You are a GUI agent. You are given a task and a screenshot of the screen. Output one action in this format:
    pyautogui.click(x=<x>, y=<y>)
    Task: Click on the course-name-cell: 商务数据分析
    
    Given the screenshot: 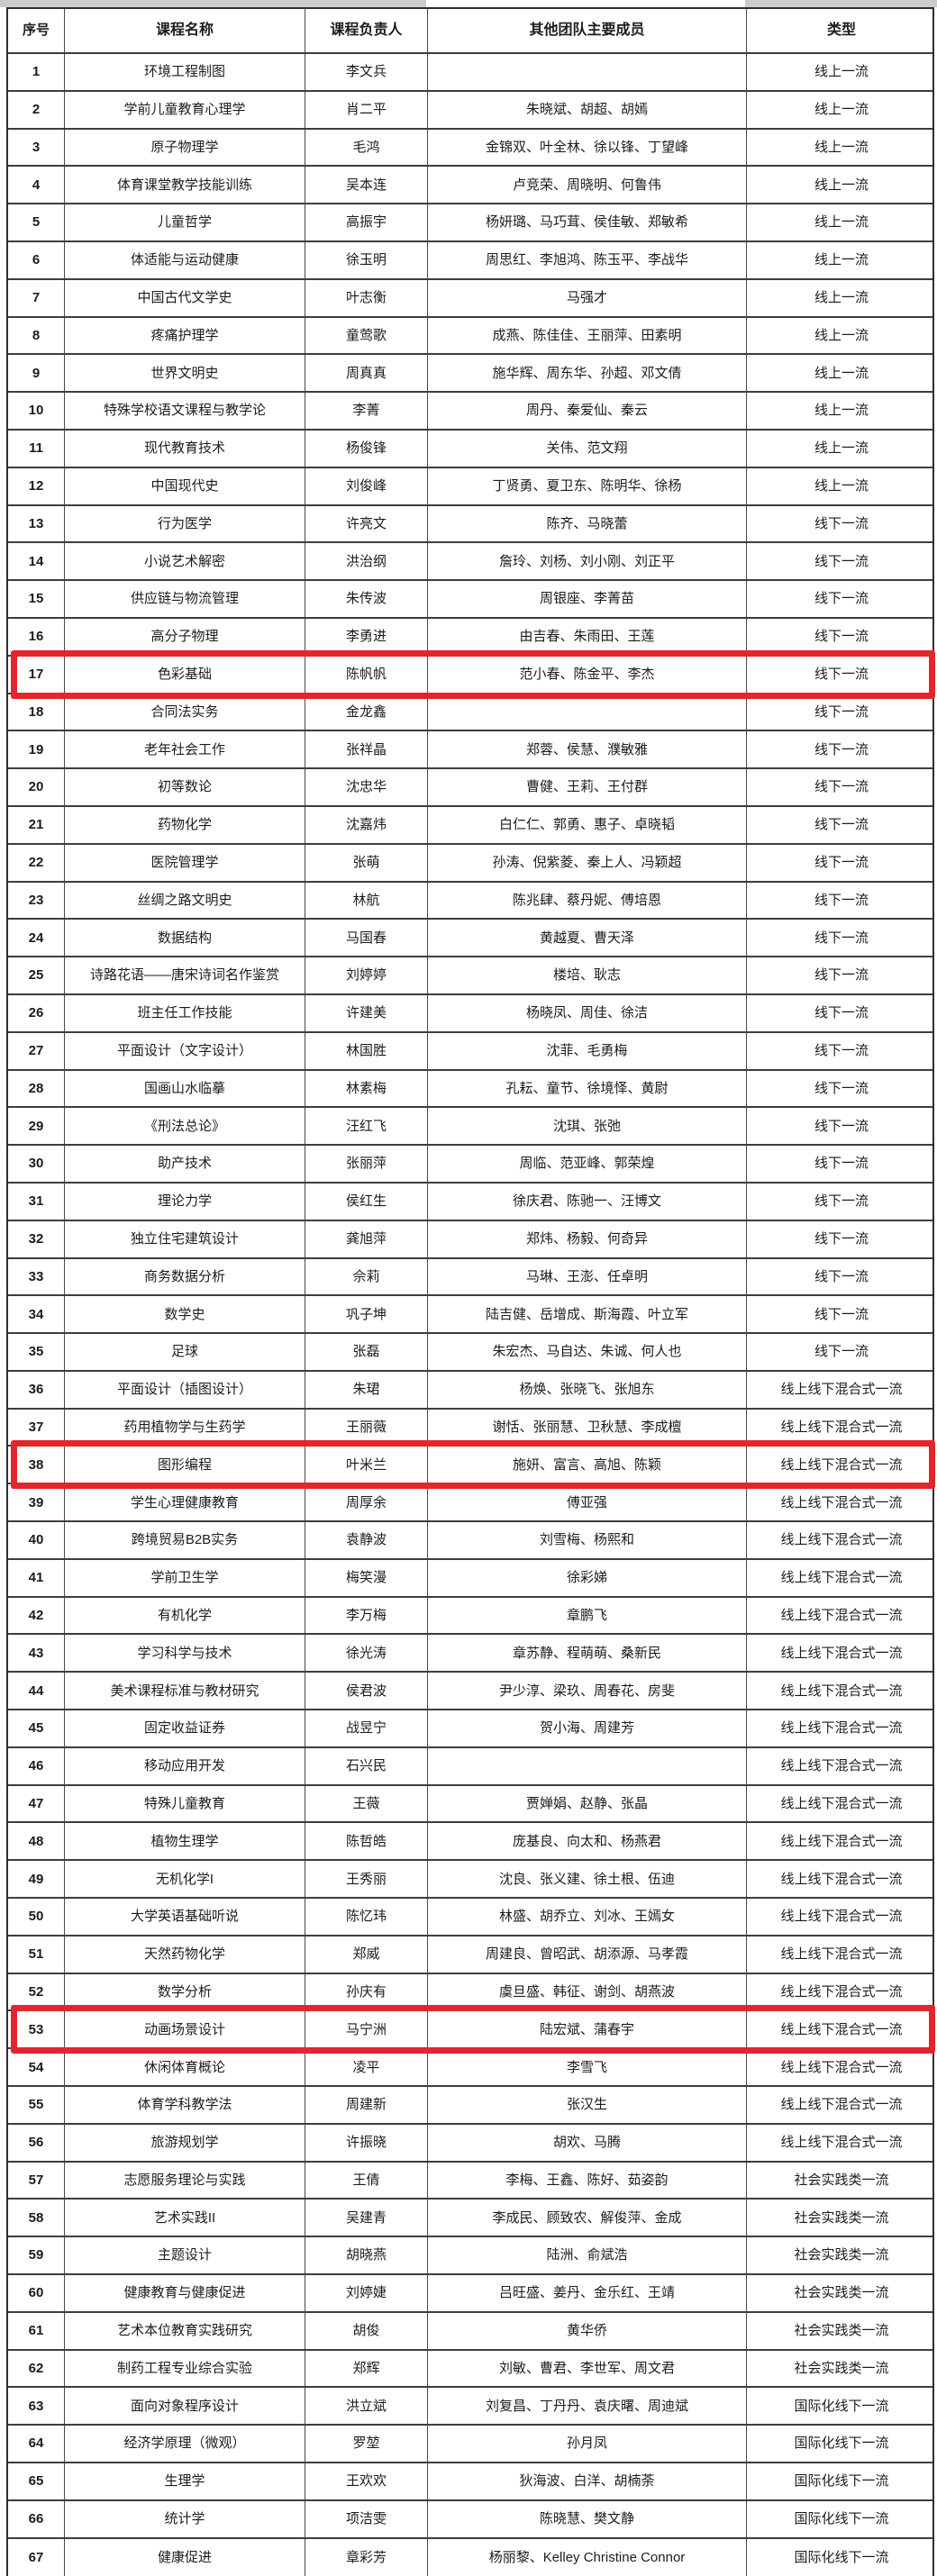 What is the action you would take?
    pyautogui.click(x=185, y=1276)
    